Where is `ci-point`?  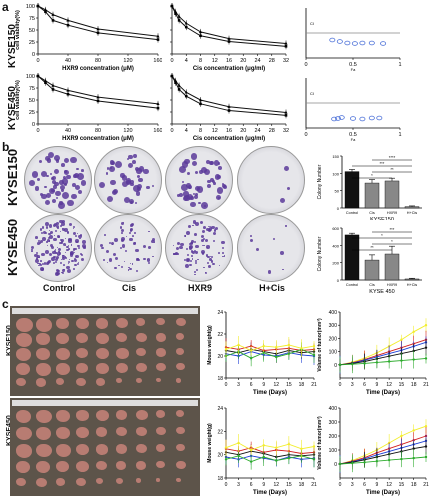
ci-point is located at coordinates (334, 119).